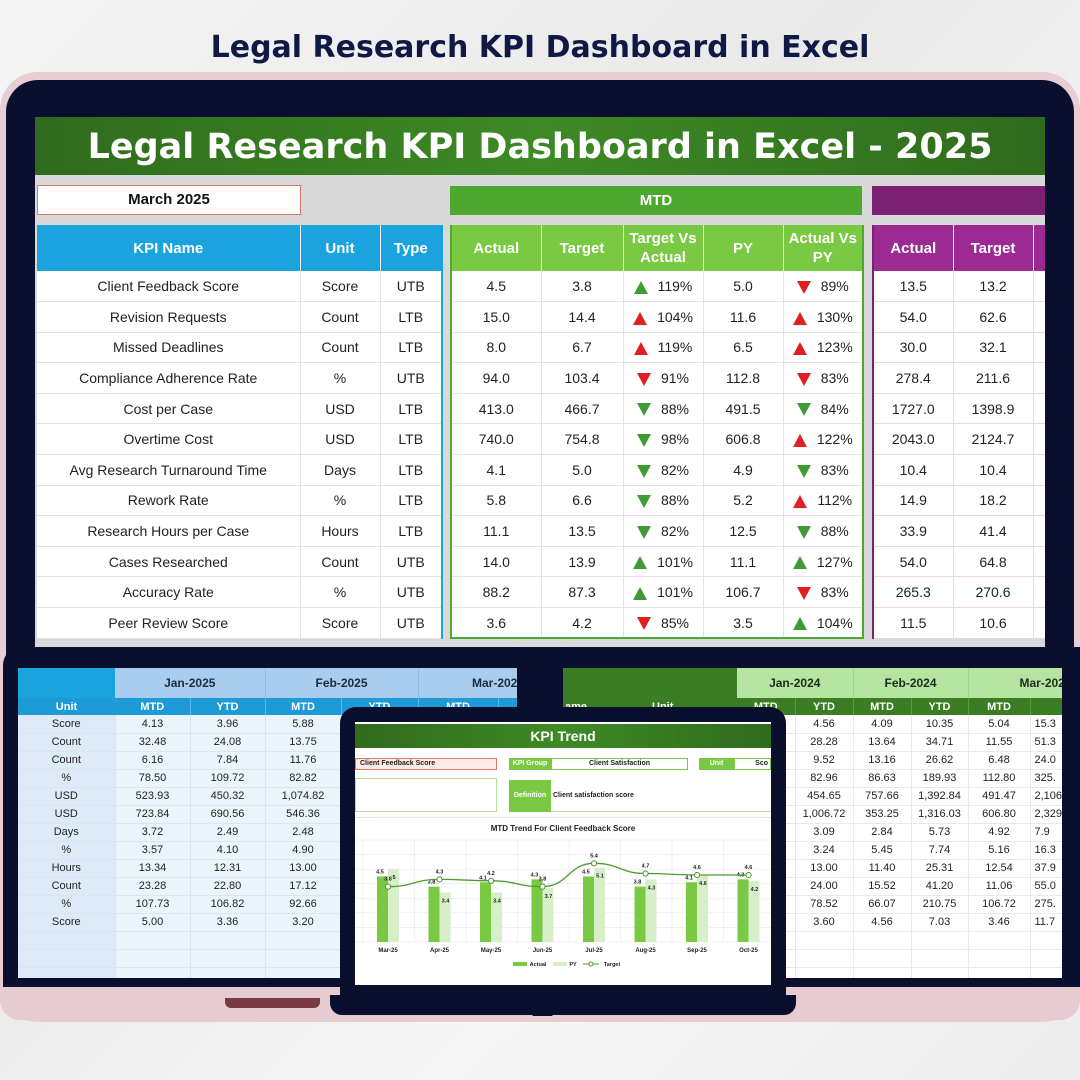  What do you see at coordinates (169, 562) in the screenshot?
I see `kpi-name: Cases Researched` at bounding box center [169, 562].